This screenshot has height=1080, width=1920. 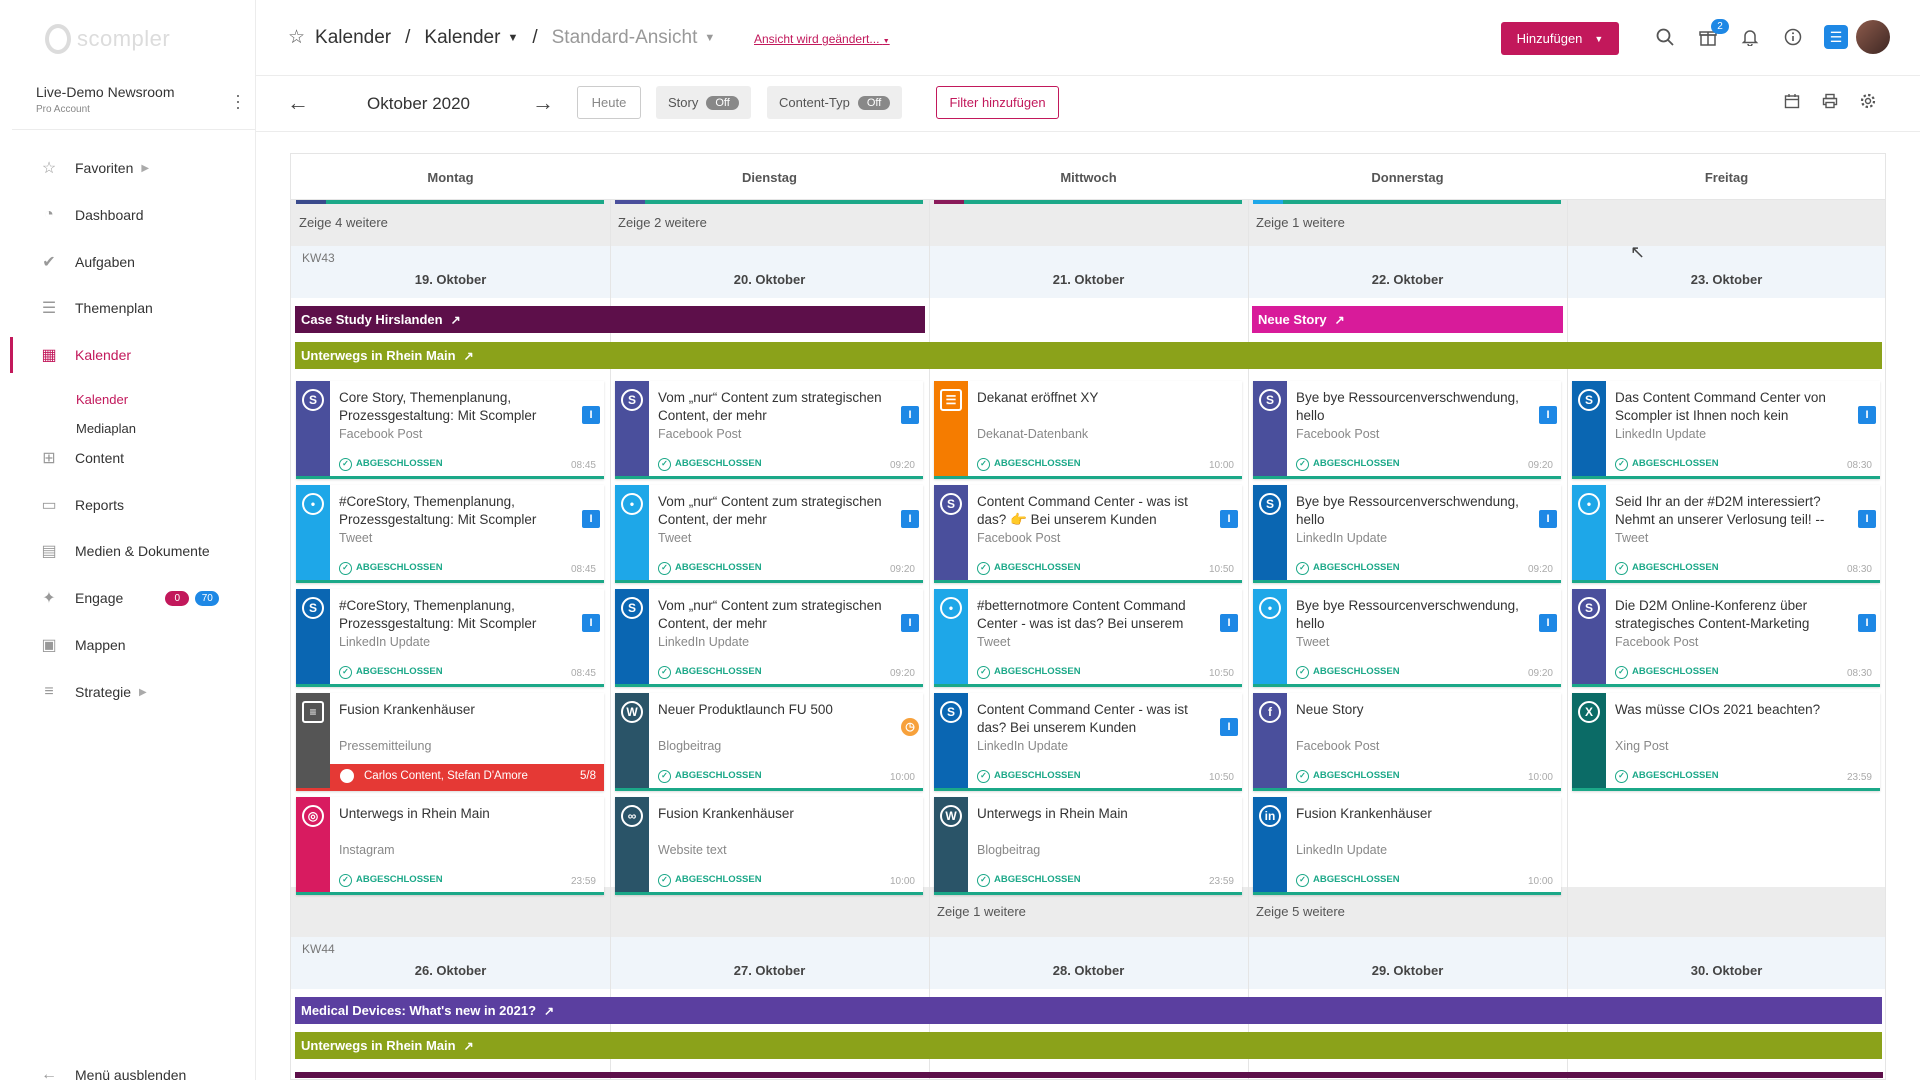 I want to click on sidebar-item-favoriten: ☆ Favoriten ▶, so click(x=128, y=168).